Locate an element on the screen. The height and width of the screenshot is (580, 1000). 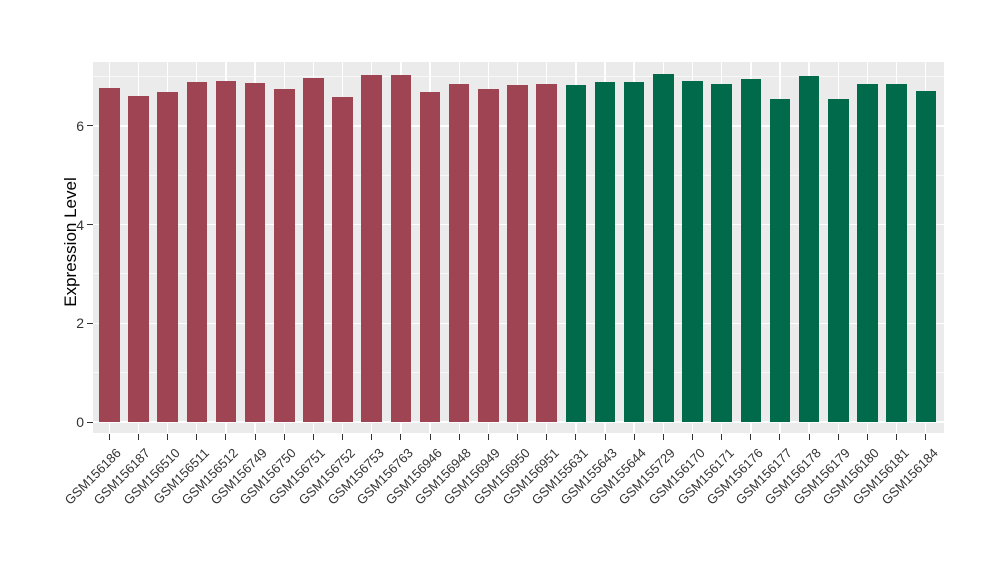
bar-GSM156177 is located at coordinates (780, 260).